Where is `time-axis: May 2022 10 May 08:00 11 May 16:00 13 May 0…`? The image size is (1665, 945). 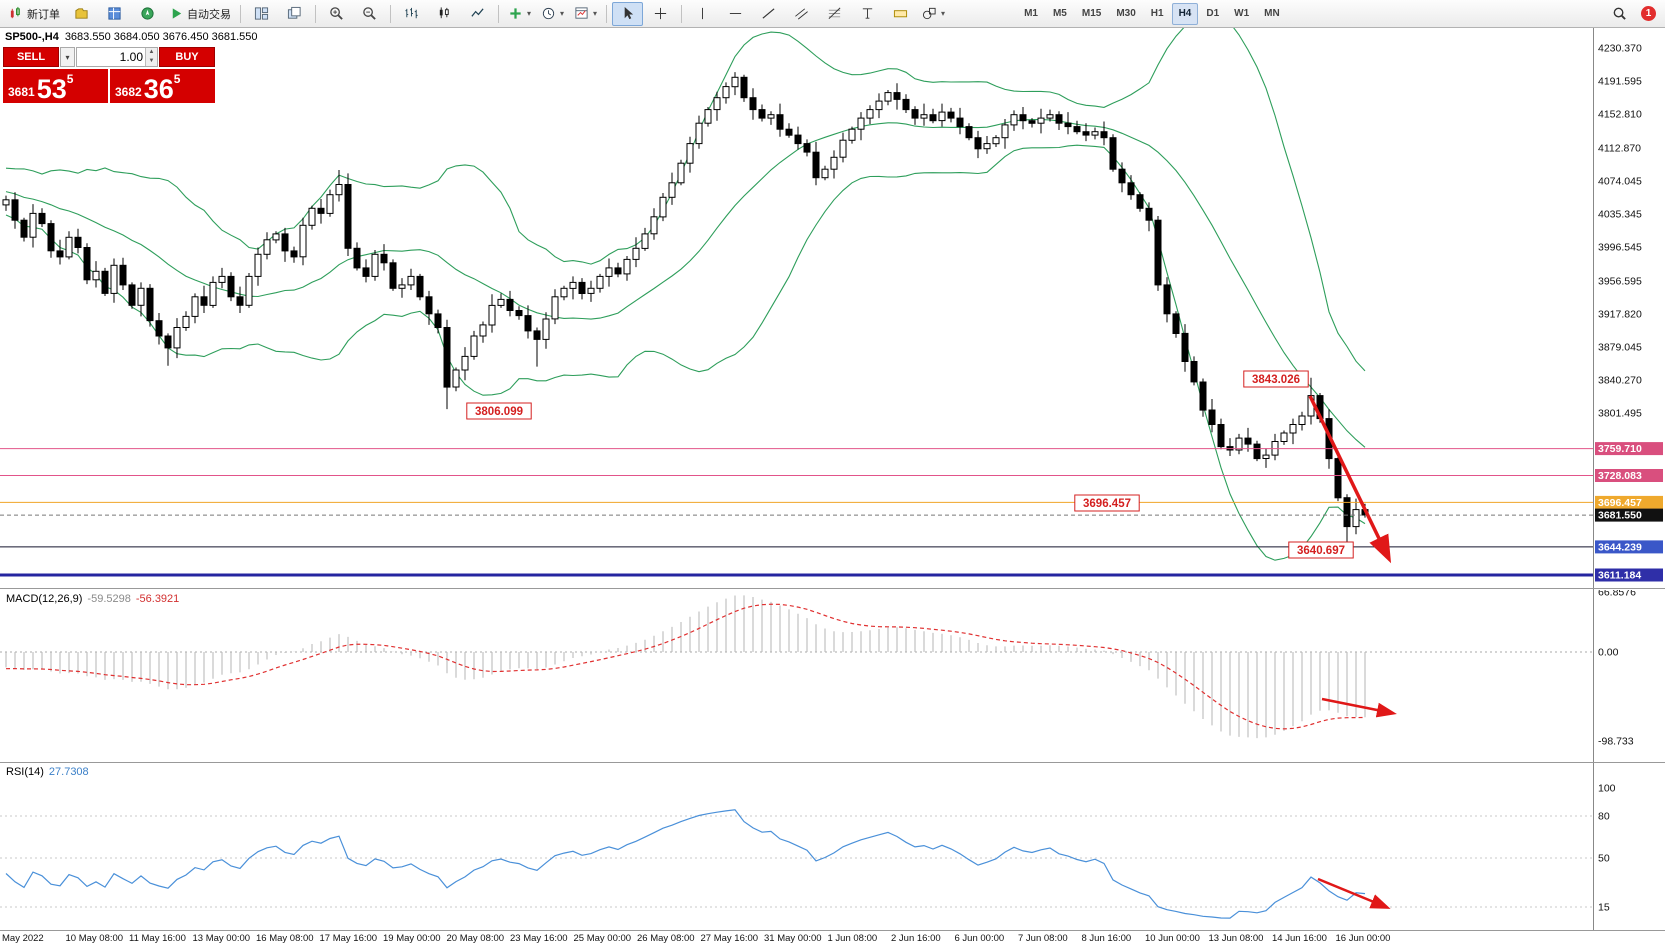 time-axis: May 2022 10 May 08:00 11 May 16:00 13 May 0… is located at coordinates (832, 937).